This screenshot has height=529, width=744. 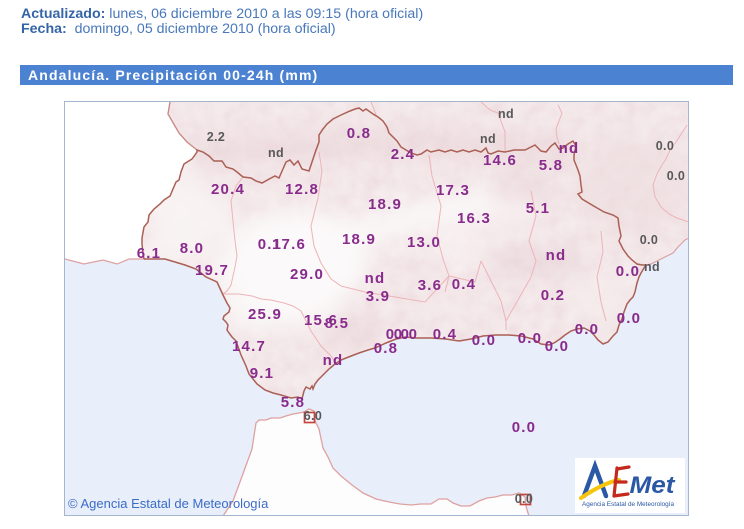 I want to click on svg-text: 20.4, so click(x=228, y=189).